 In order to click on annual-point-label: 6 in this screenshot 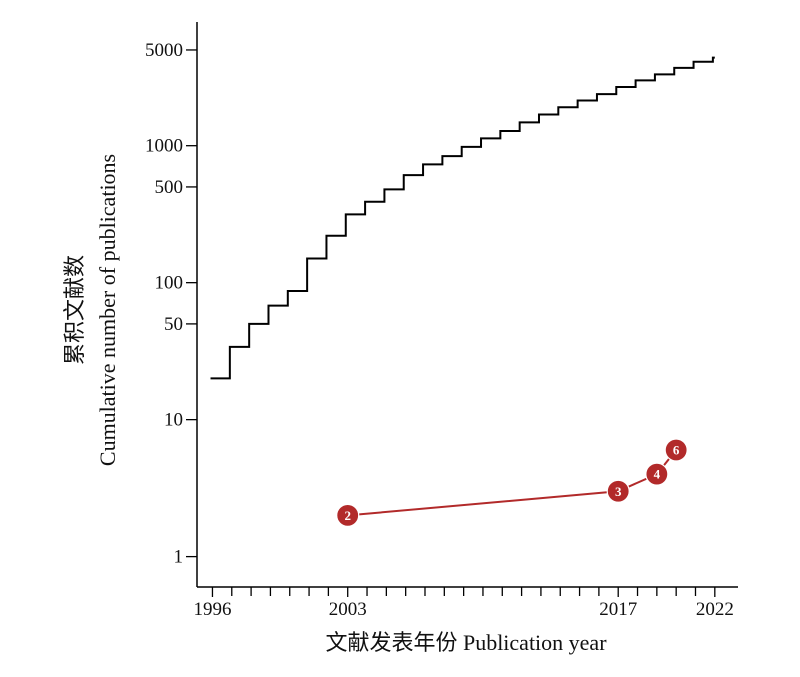, I will do `click(676, 450)`.